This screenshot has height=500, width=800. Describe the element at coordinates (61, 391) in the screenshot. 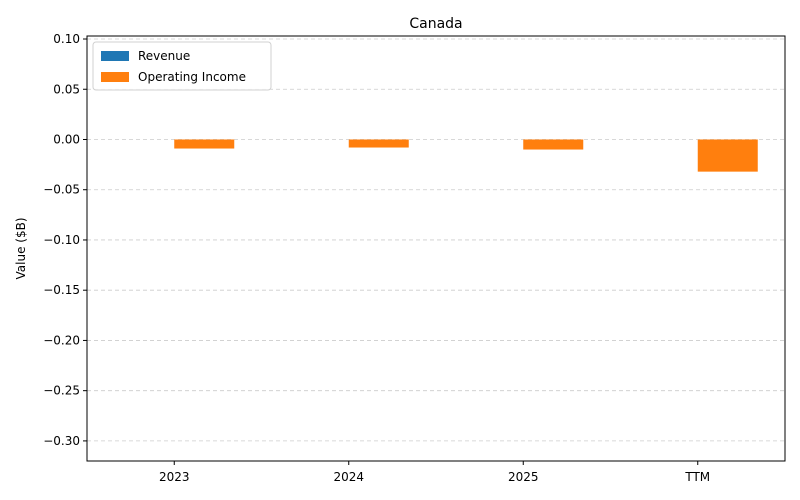

I see `y-tick-label: −0.25` at that location.